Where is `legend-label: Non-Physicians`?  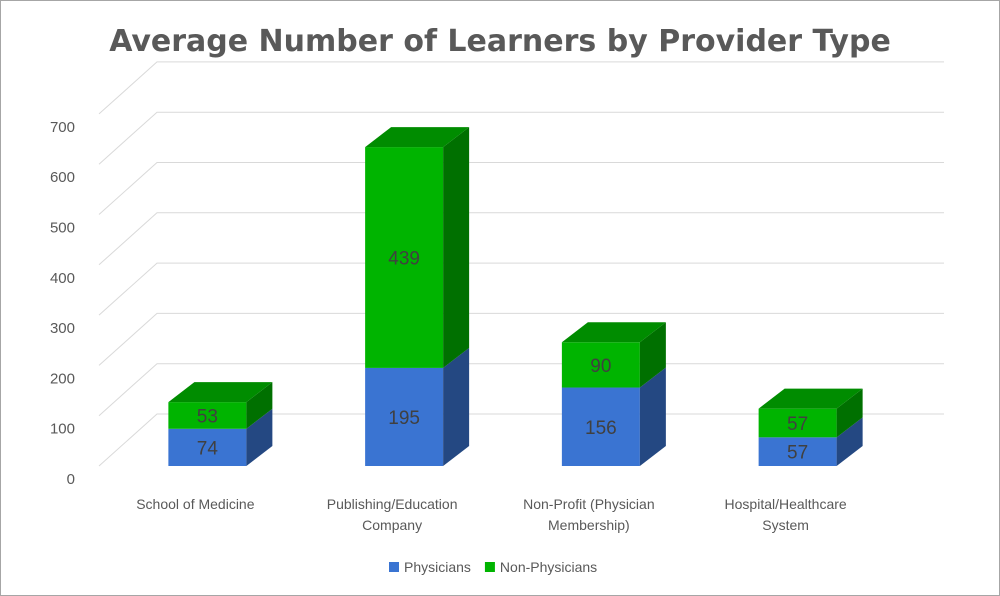
legend-label: Non-Physicians is located at coordinates (548, 567).